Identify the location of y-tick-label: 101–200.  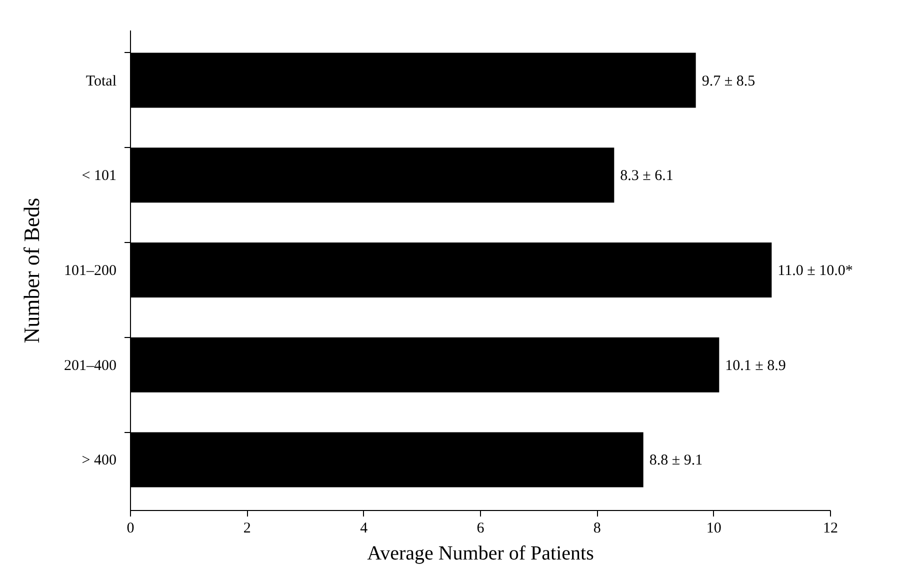
(90, 271).